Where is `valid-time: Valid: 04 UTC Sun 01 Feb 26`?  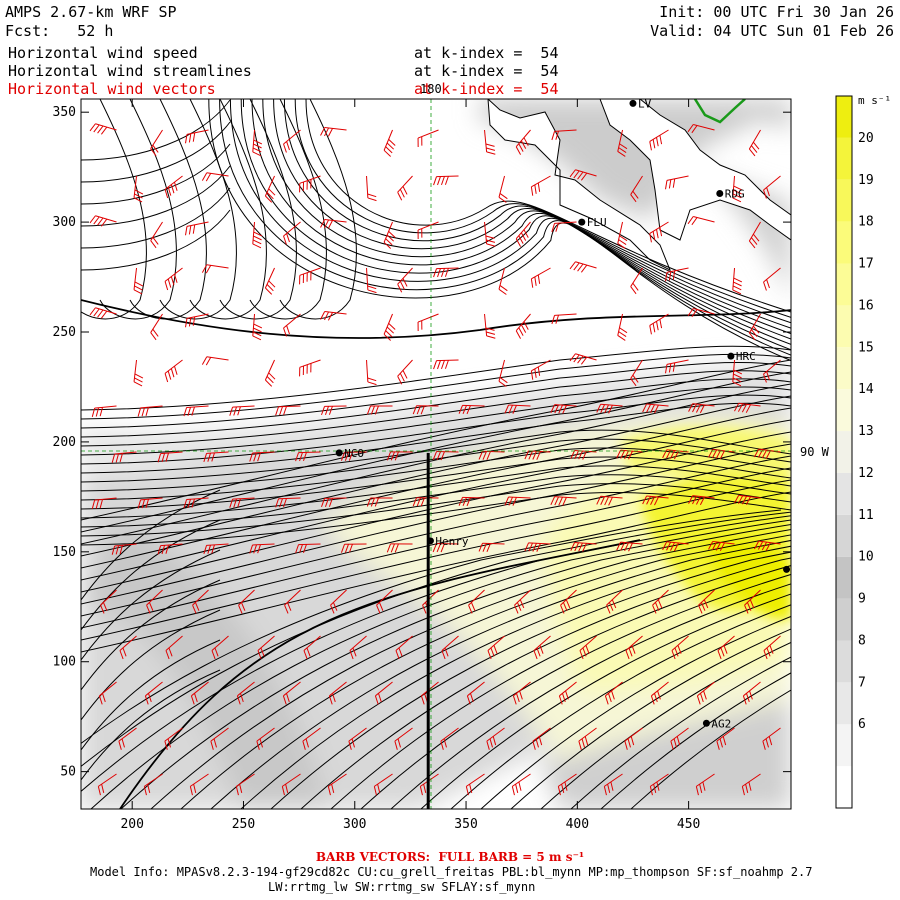 valid-time: Valid: 04 UTC Sun 01 Feb 26 is located at coordinates (772, 31).